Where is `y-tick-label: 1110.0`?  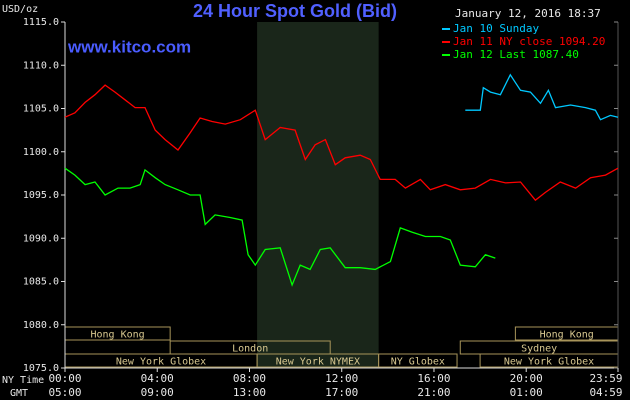
y-tick-label: 1110.0 is located at coordinates (41, 65).